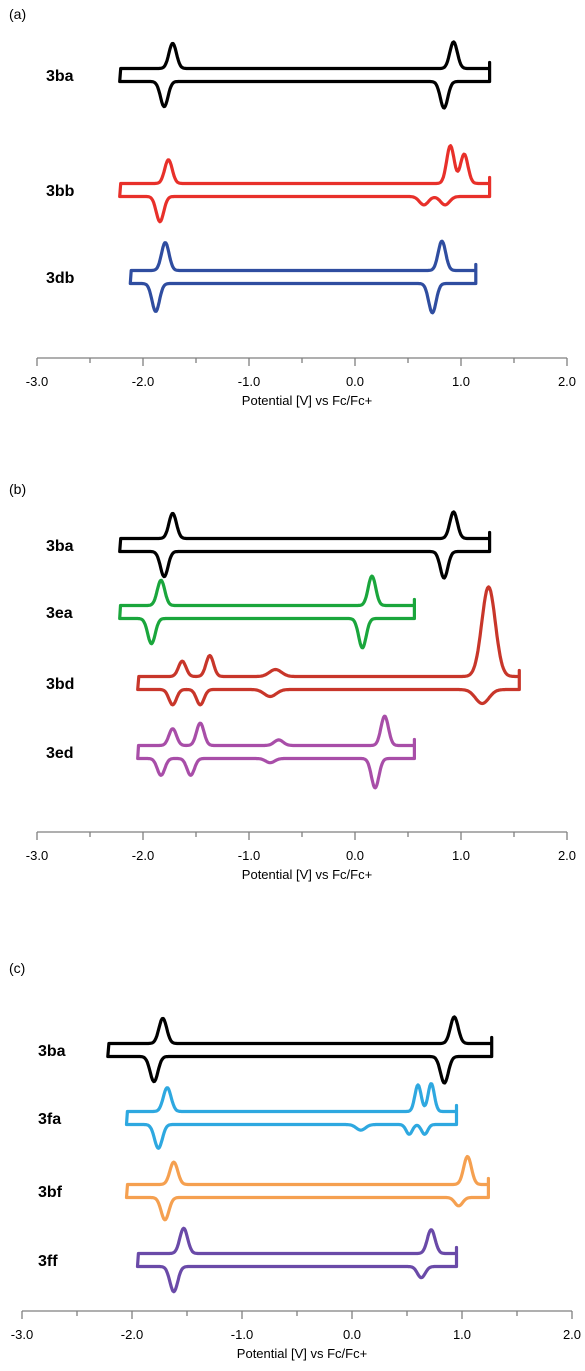 The image size is (585, 1371). Describe the element at coordinates (17, 14) in the screenshot. I see `panel-label: (a)` at that location.